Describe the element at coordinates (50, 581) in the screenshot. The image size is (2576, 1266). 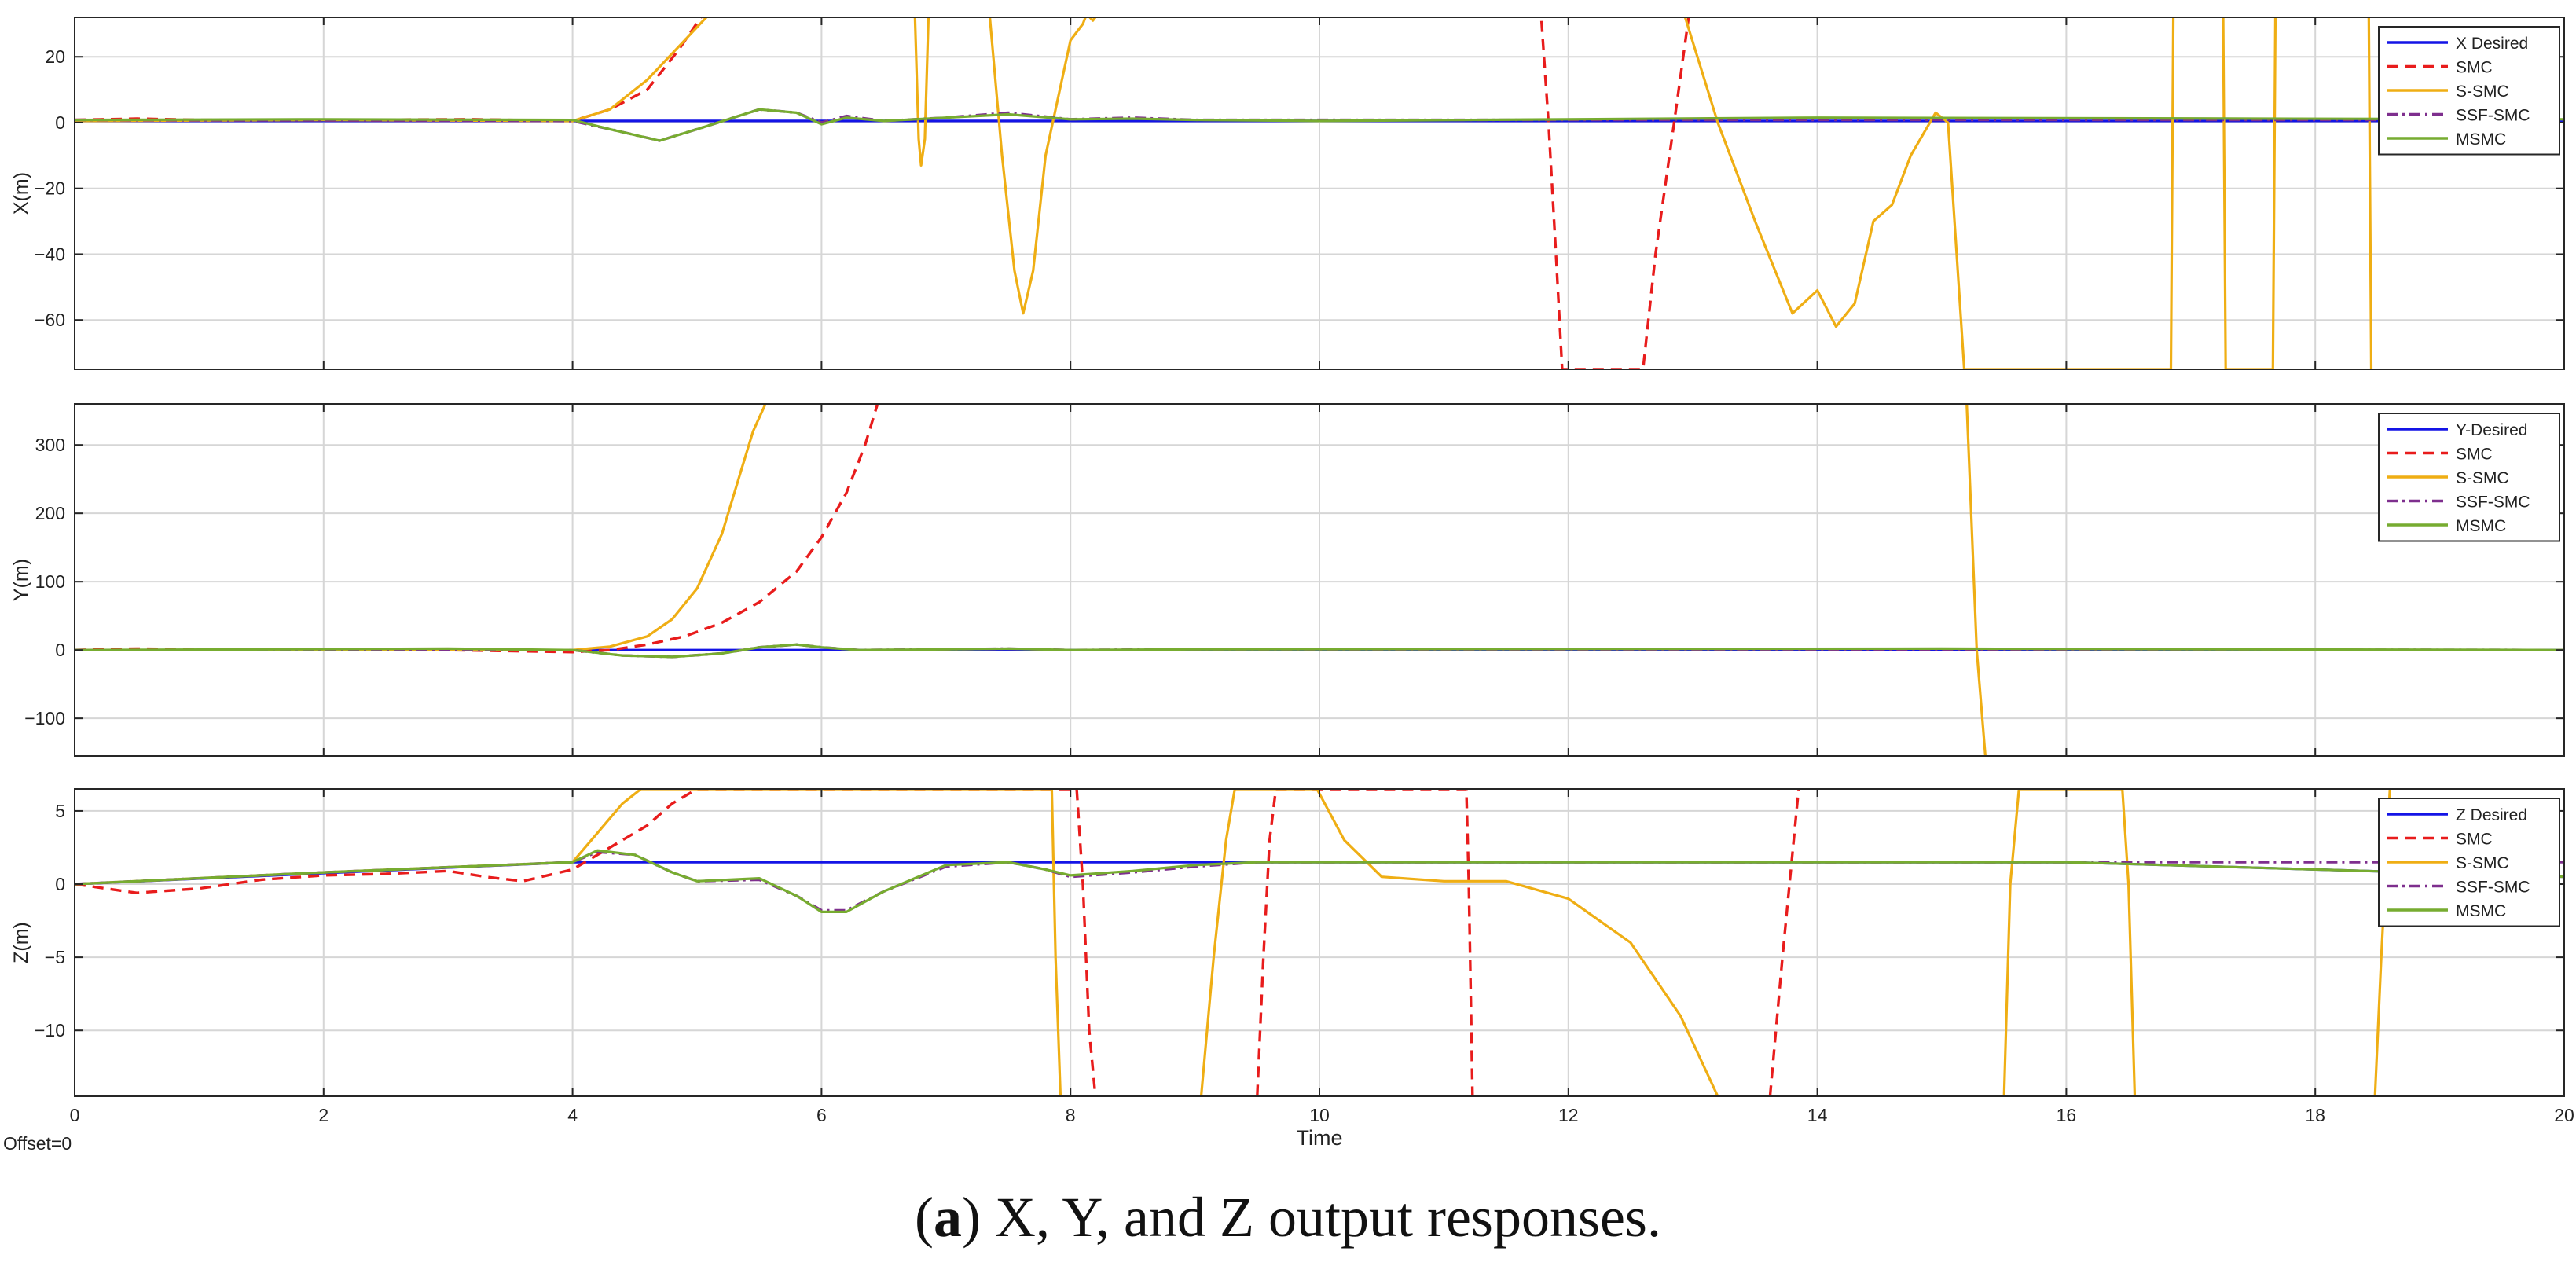
I see `y-tick-label: 100` at that location.